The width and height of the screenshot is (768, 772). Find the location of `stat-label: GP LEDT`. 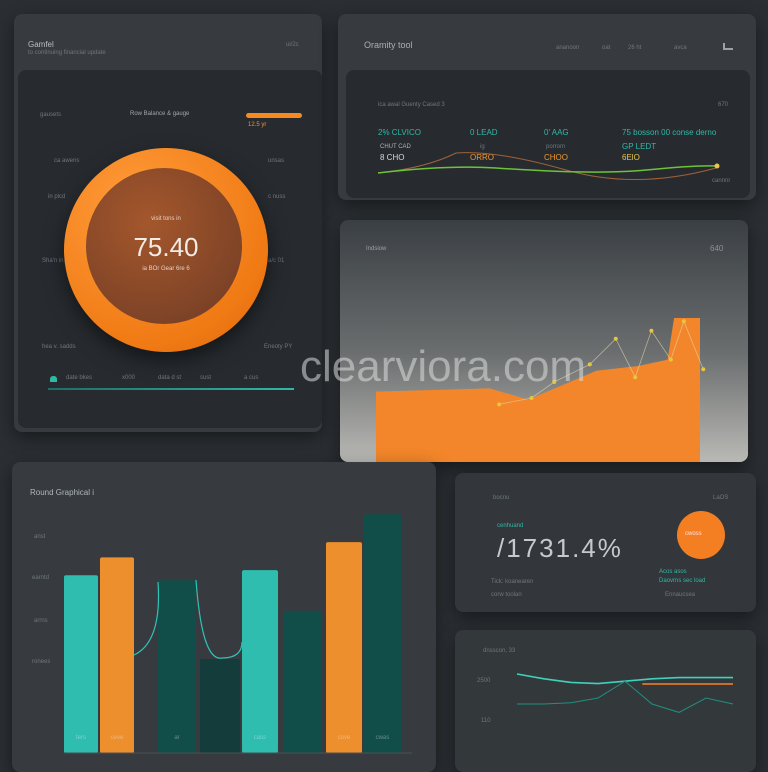

stat-label: GP LEDT is located at coordinates (639, 146).